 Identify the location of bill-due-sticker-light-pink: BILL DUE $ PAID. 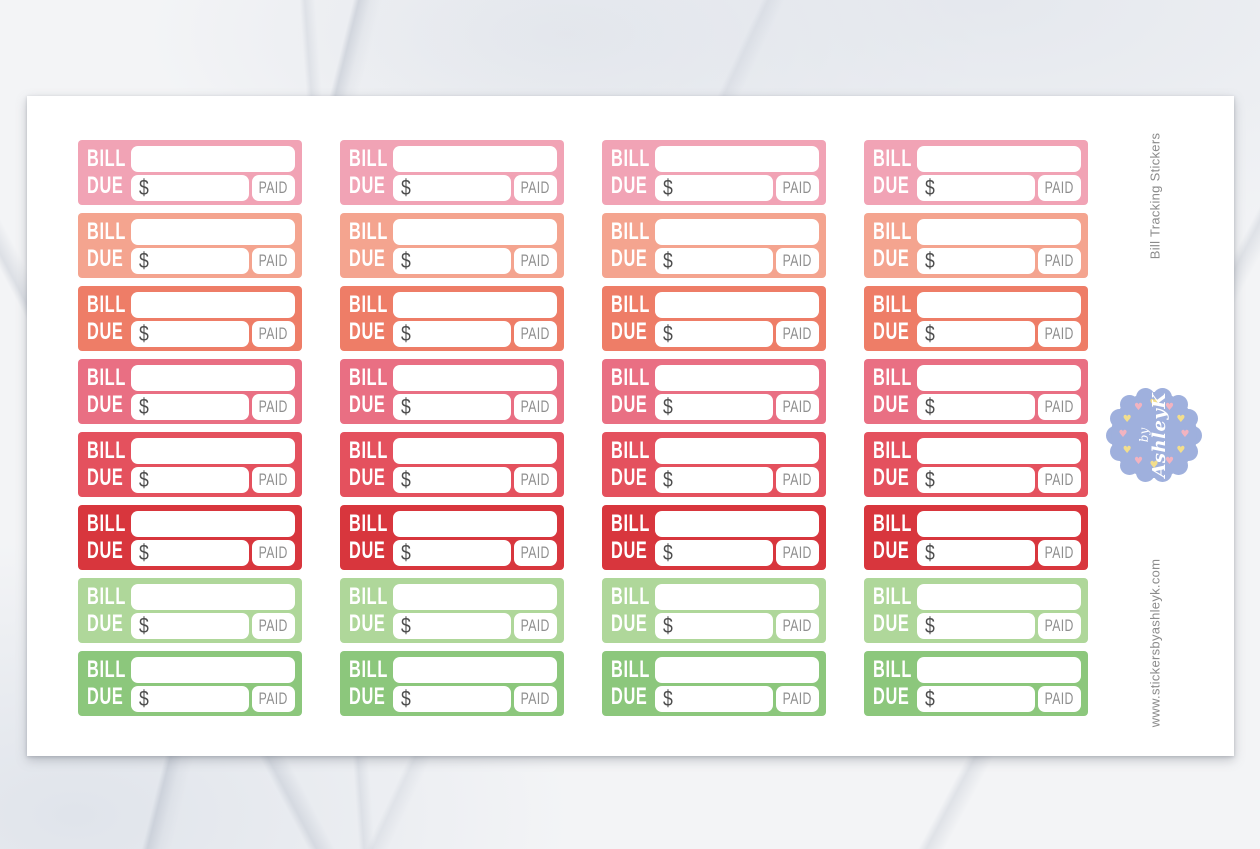
(976, 172).